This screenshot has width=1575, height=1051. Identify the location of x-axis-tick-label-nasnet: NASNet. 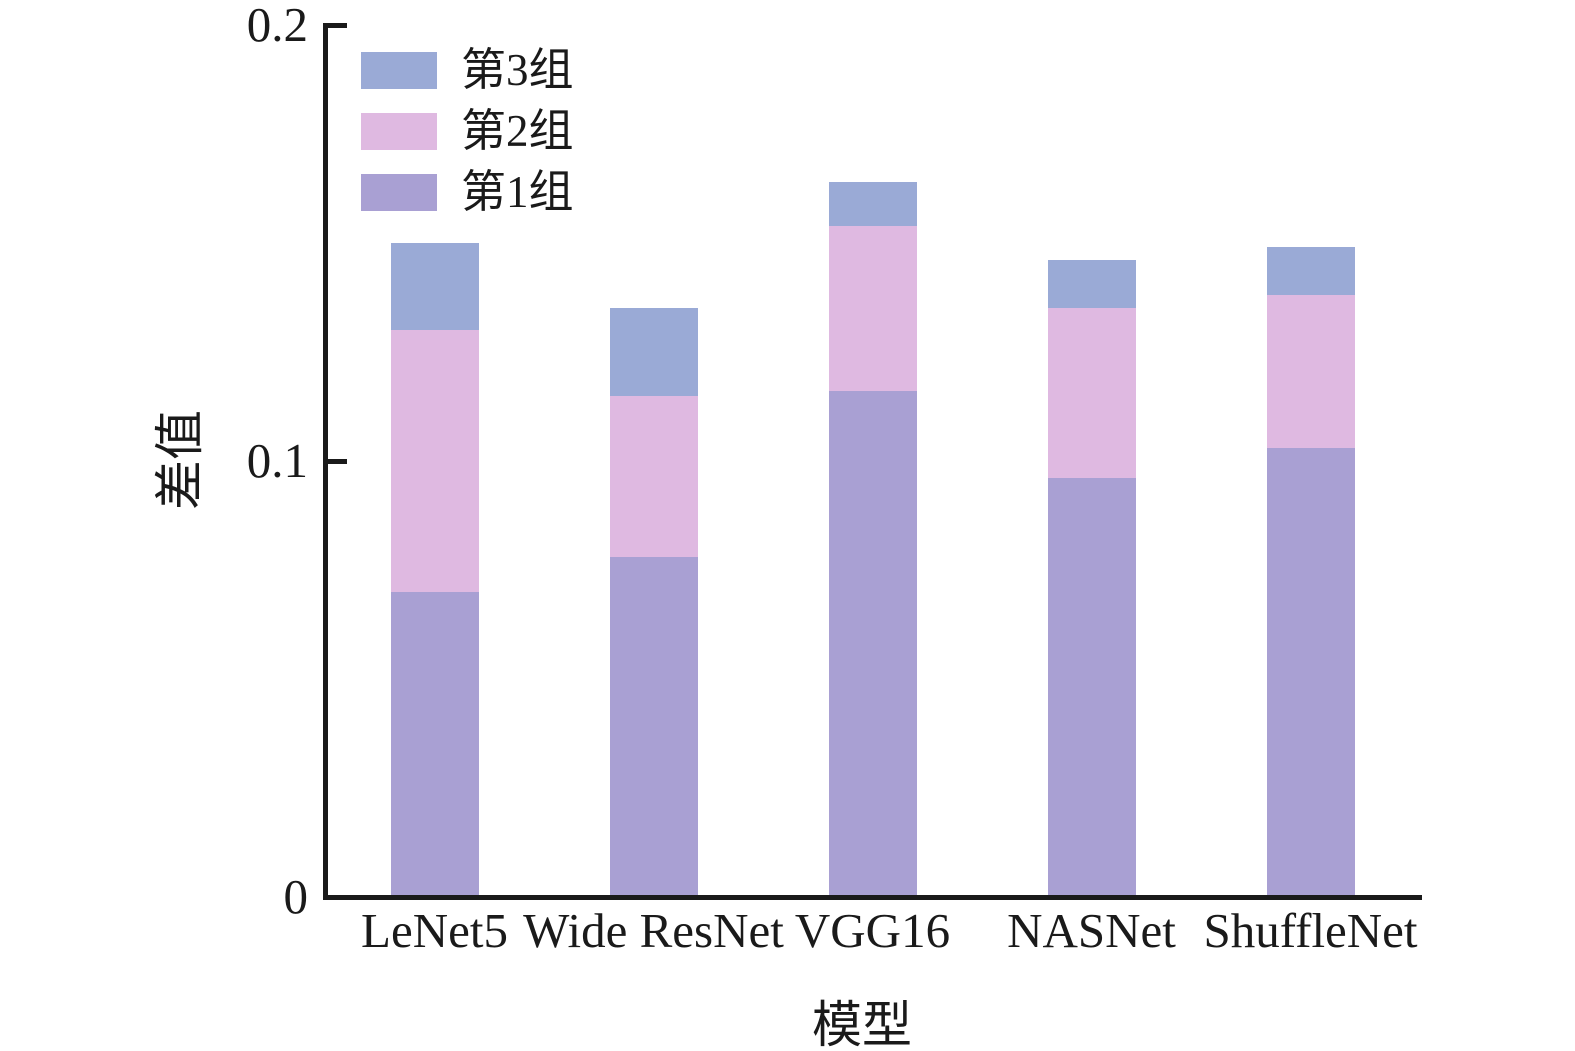
(1091, 930).